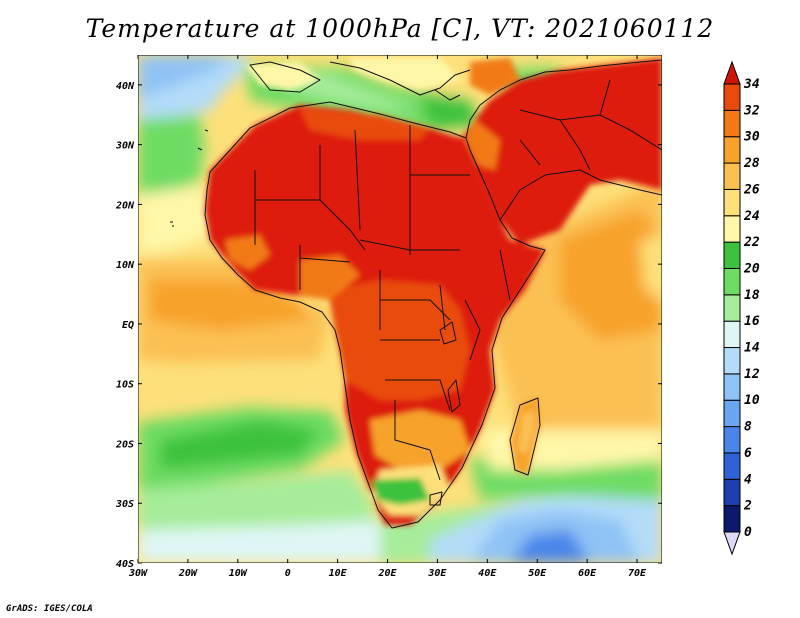  Describe the element at coordinates (748, 532) in the screenshot. I see `colorbar-label: 0` at that location.